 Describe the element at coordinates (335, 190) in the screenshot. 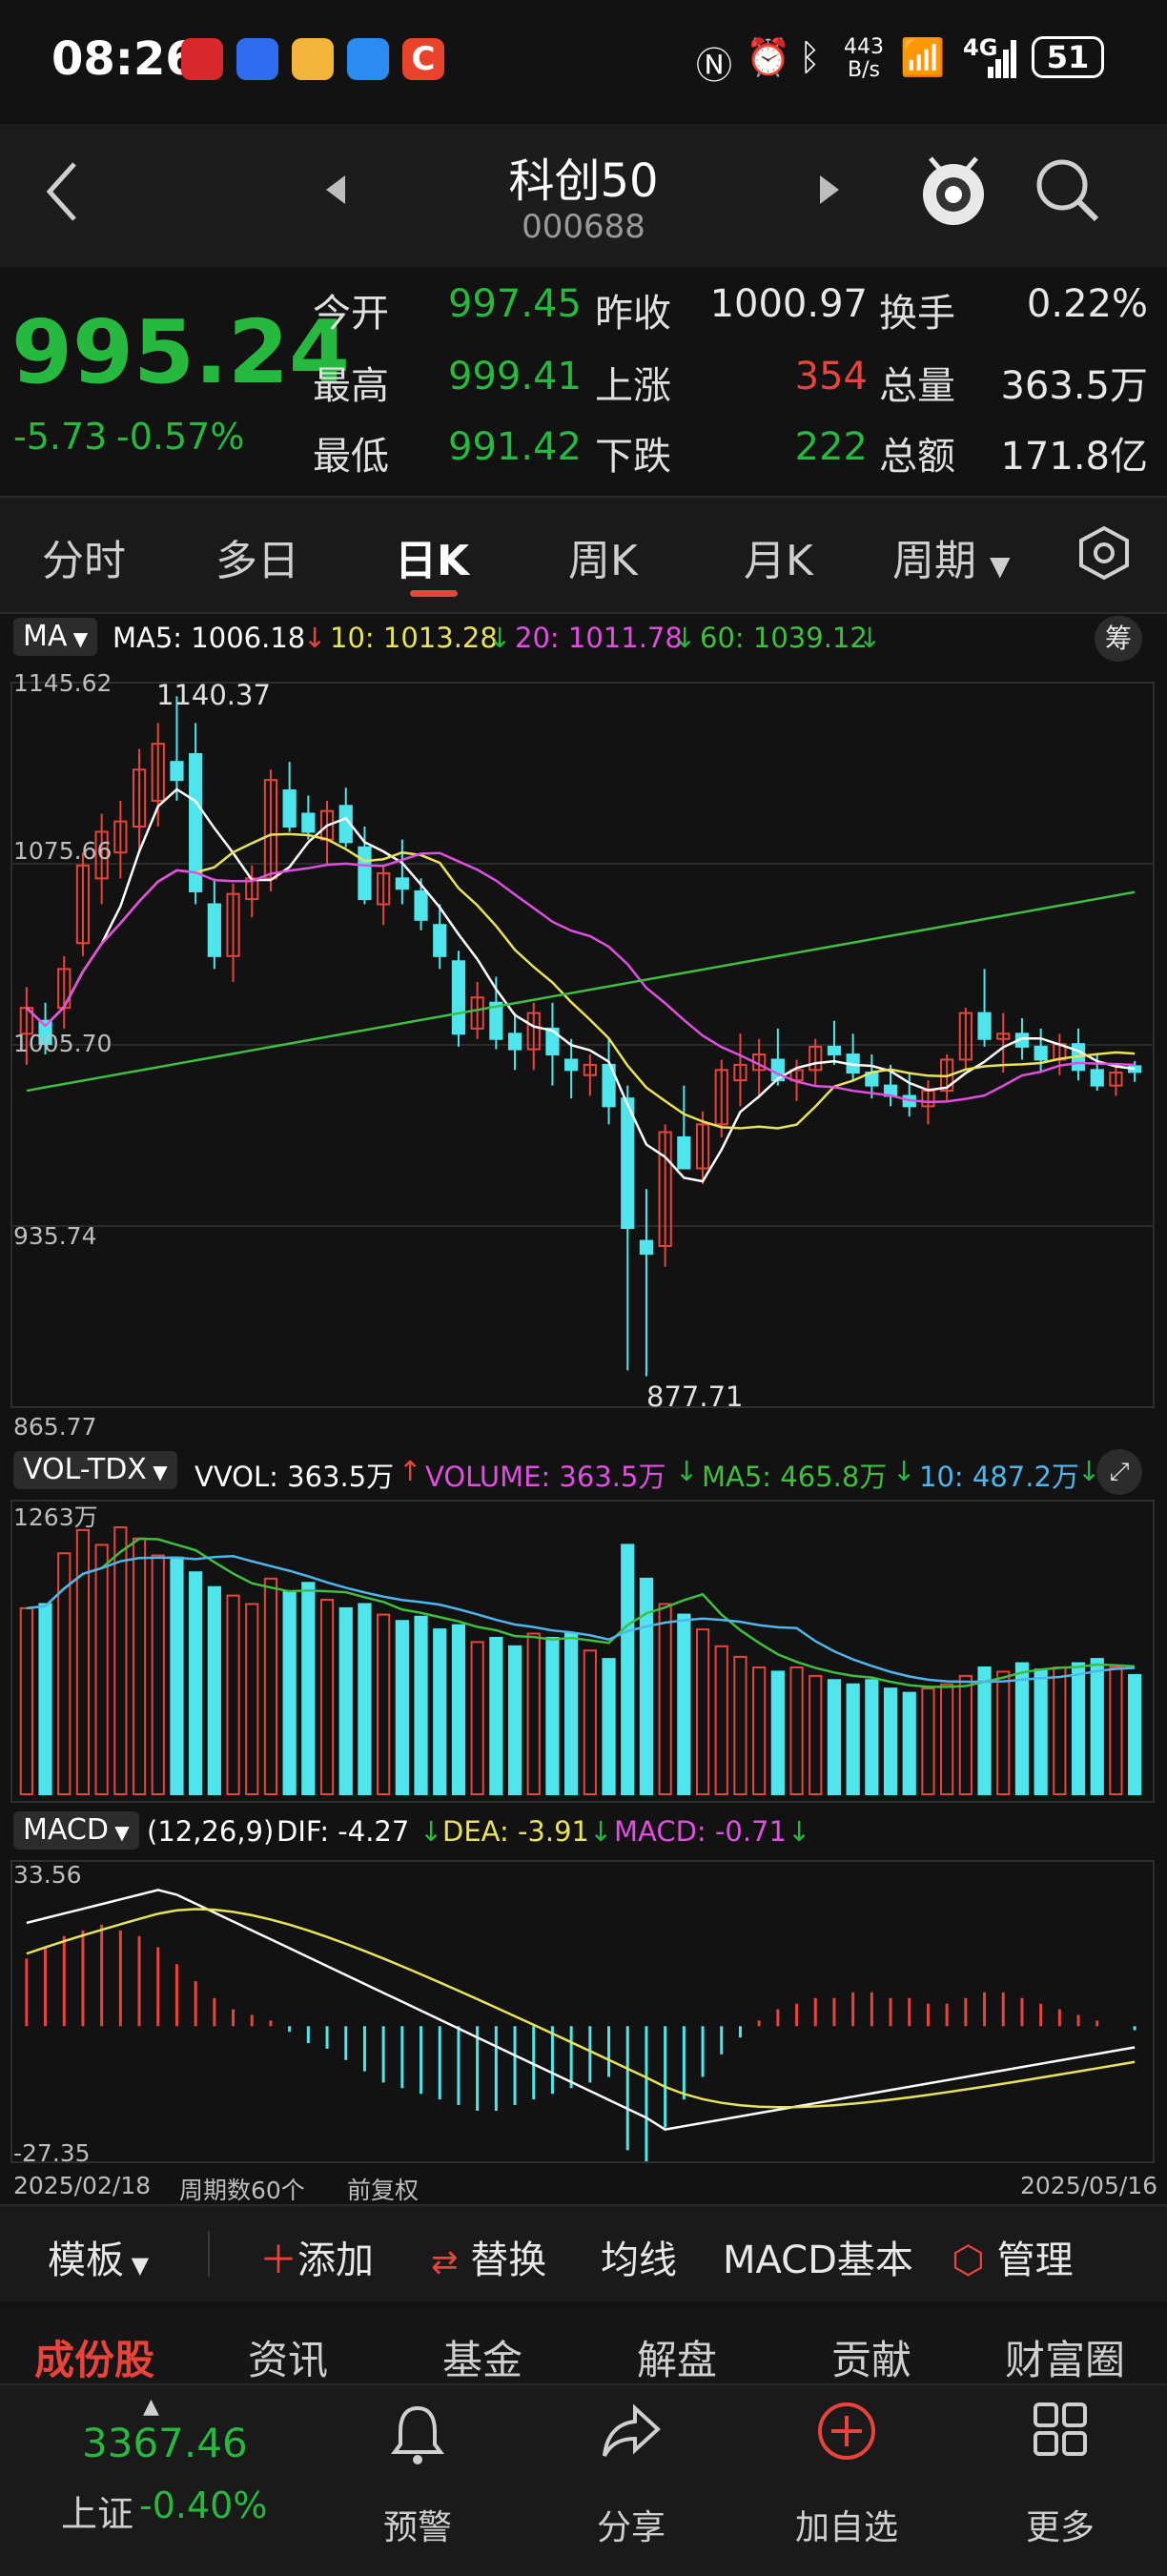

I see `prev-stock-icon` at that location.